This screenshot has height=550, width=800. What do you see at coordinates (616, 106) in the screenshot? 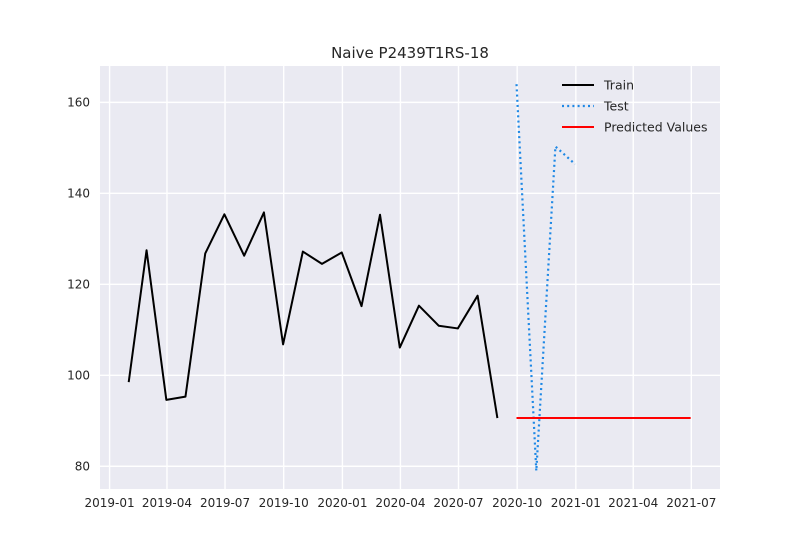
I see `legend-label-test: Test` at bounding box center [616, 106].